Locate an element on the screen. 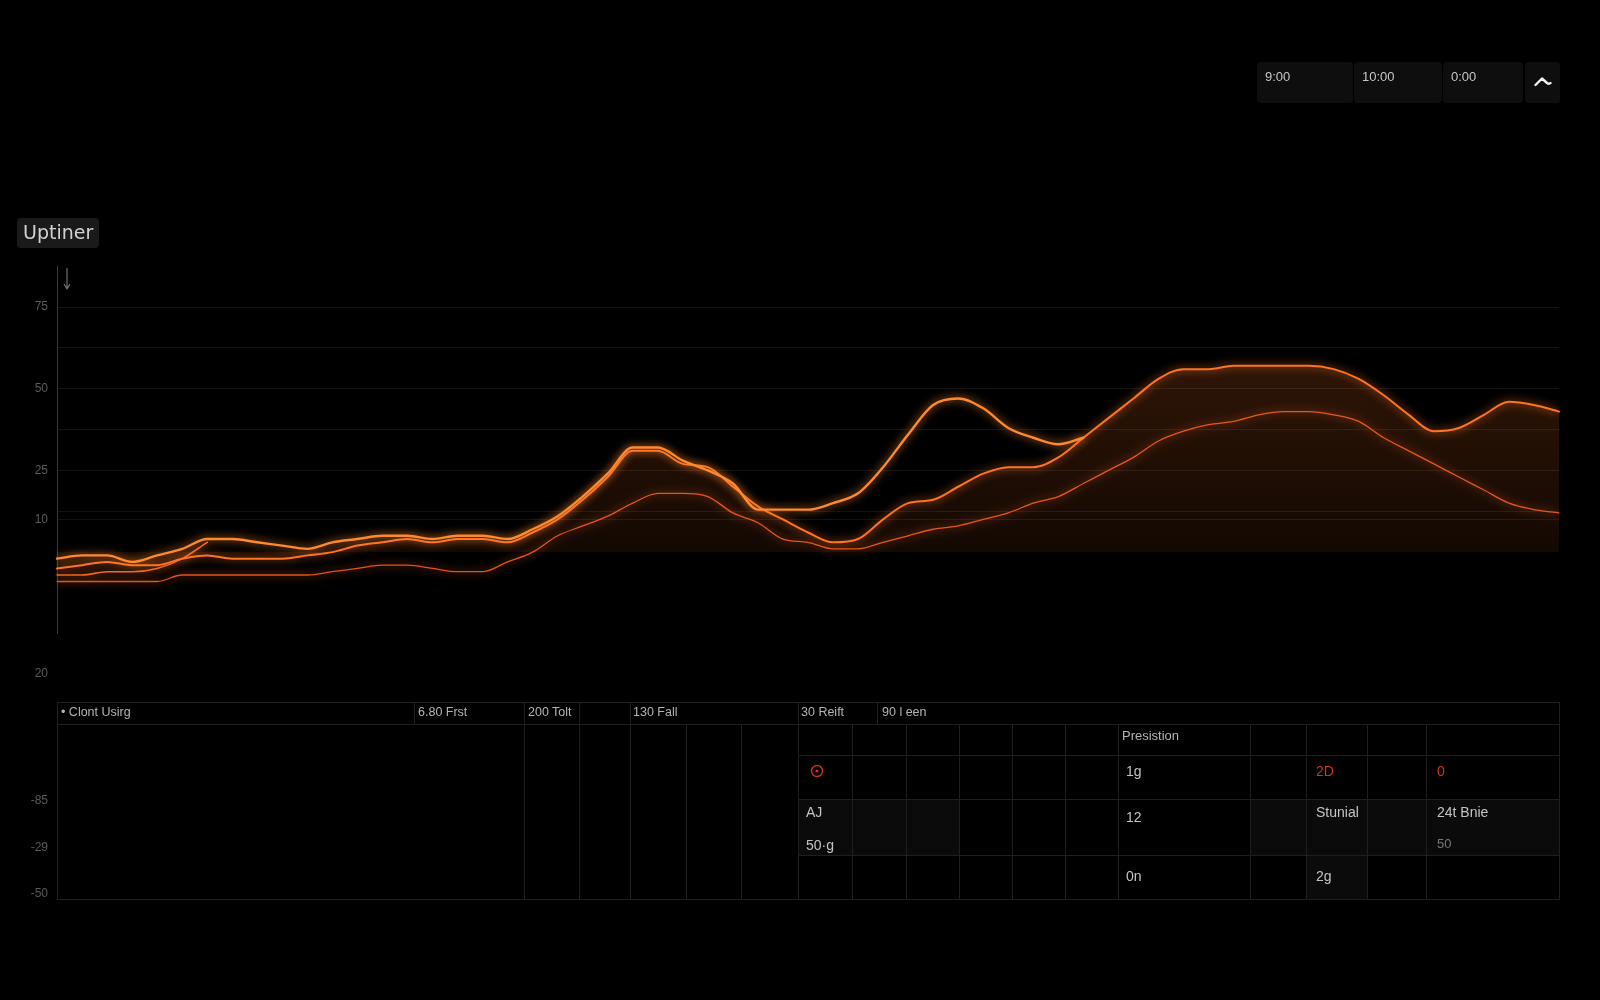 This screenshot has height=1000, width=1600. text: 6.80 Frst is located at coordinates (443, 711).